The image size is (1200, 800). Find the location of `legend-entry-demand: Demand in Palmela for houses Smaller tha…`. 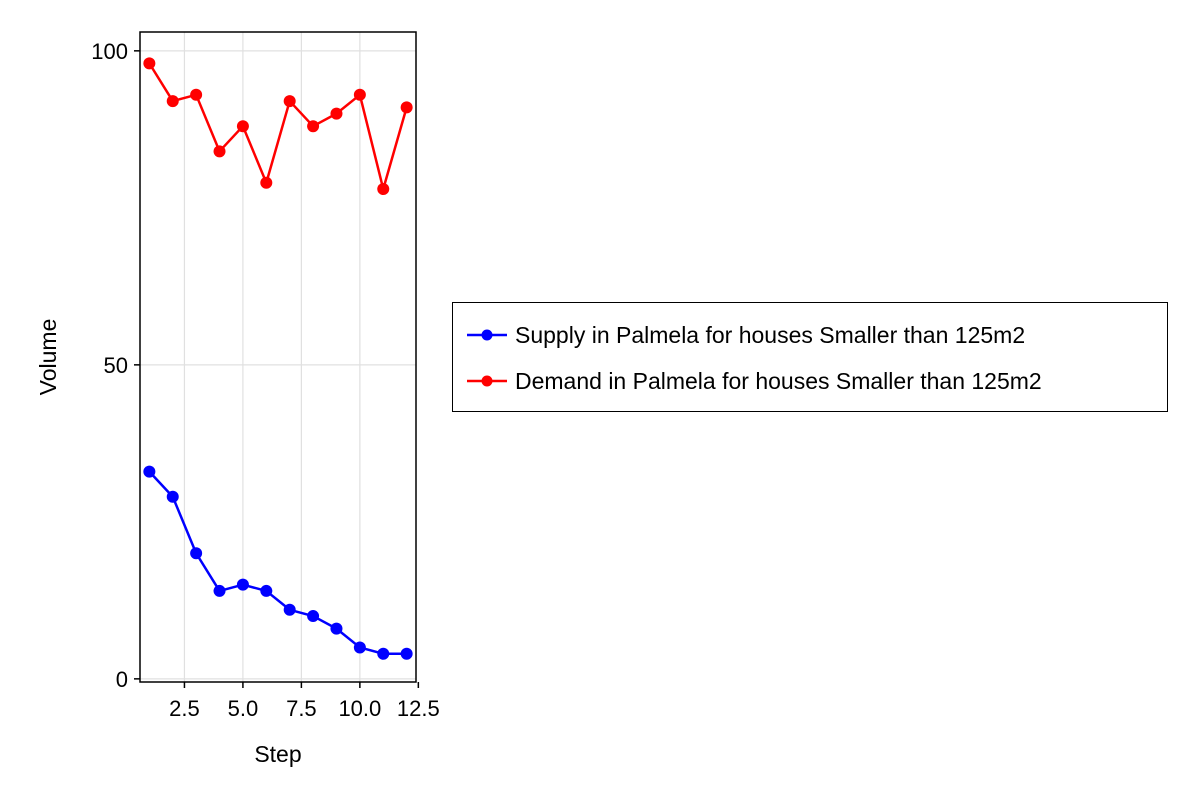

legend-entry-demand: Demand in Palmela for houses Smaller tha… is located at coordinates (753, 381).